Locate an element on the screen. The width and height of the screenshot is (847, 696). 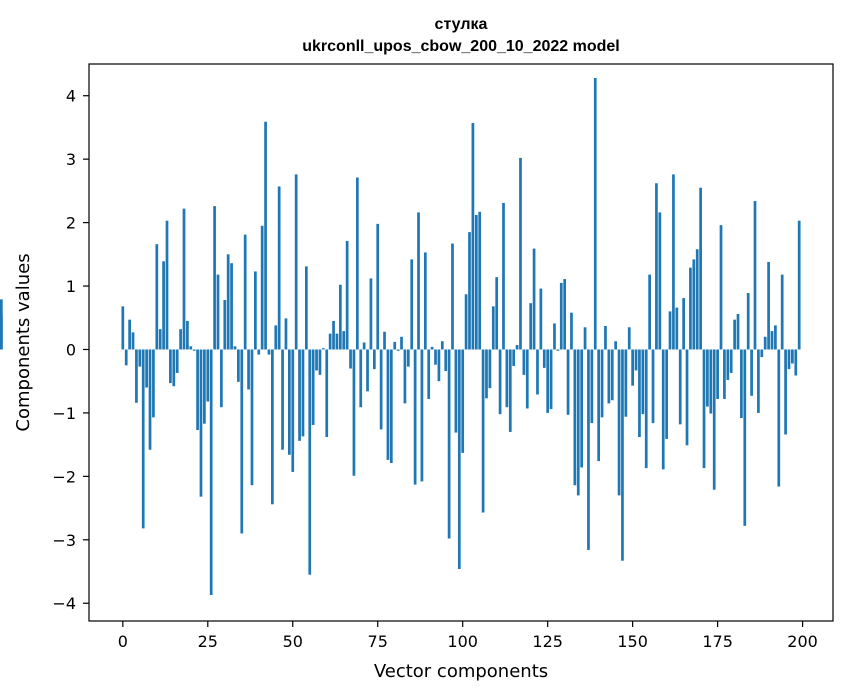
y-axis-ticks: −4 −3 −2 −1 0 1 2 3 4 is located at coordinates (70, 350).